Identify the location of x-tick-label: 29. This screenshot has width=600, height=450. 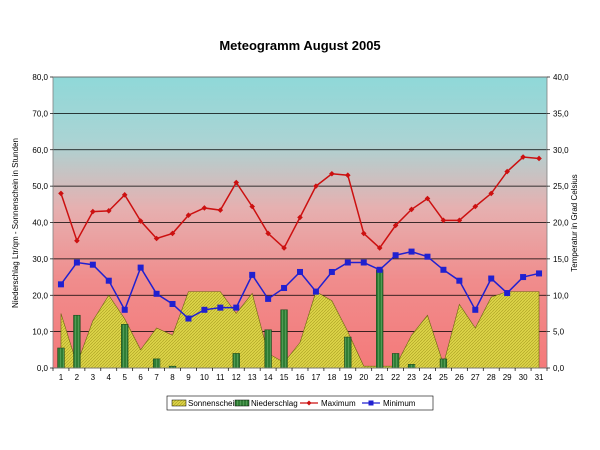
(507, 377).